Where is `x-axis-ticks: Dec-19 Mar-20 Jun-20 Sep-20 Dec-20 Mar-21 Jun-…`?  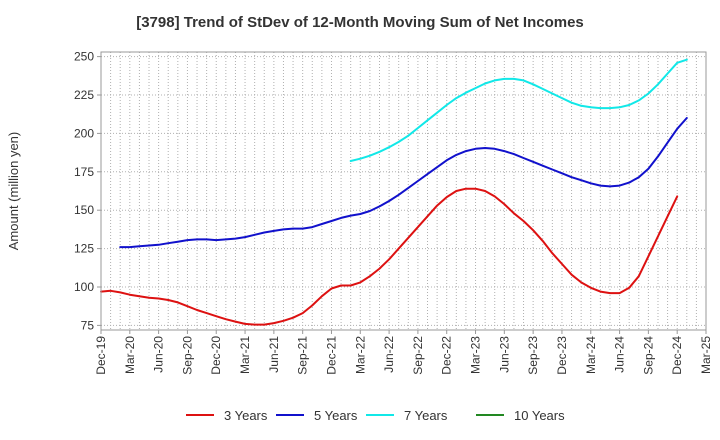 x-axis-ticks: Dec-19 Mar-20 Jun-20 Sep-20 Dec-20 Mar-21 Jun-… is located at coordinates (403, 352).